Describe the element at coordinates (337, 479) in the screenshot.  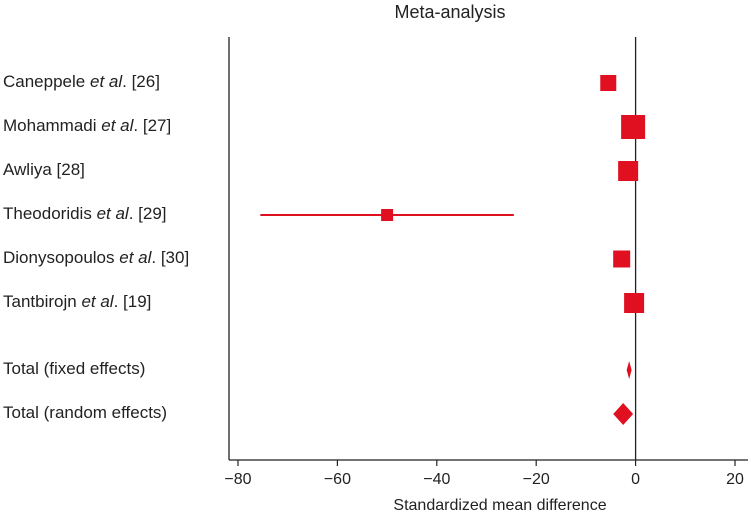
I see `x-tick-label: −60` at that location.